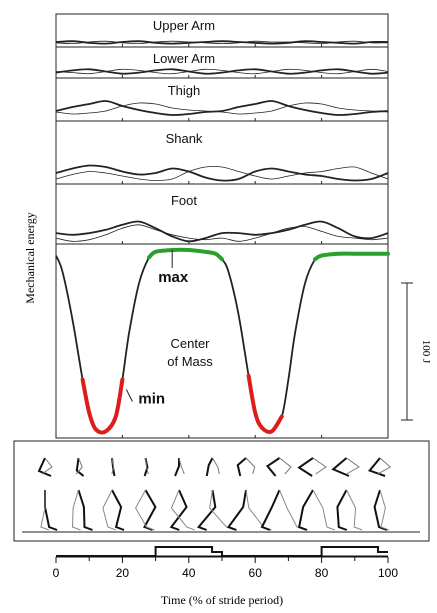 The width and height of the screenshot is (437, 613). I want to click on panel-shank: Shank, so click(222, 152).